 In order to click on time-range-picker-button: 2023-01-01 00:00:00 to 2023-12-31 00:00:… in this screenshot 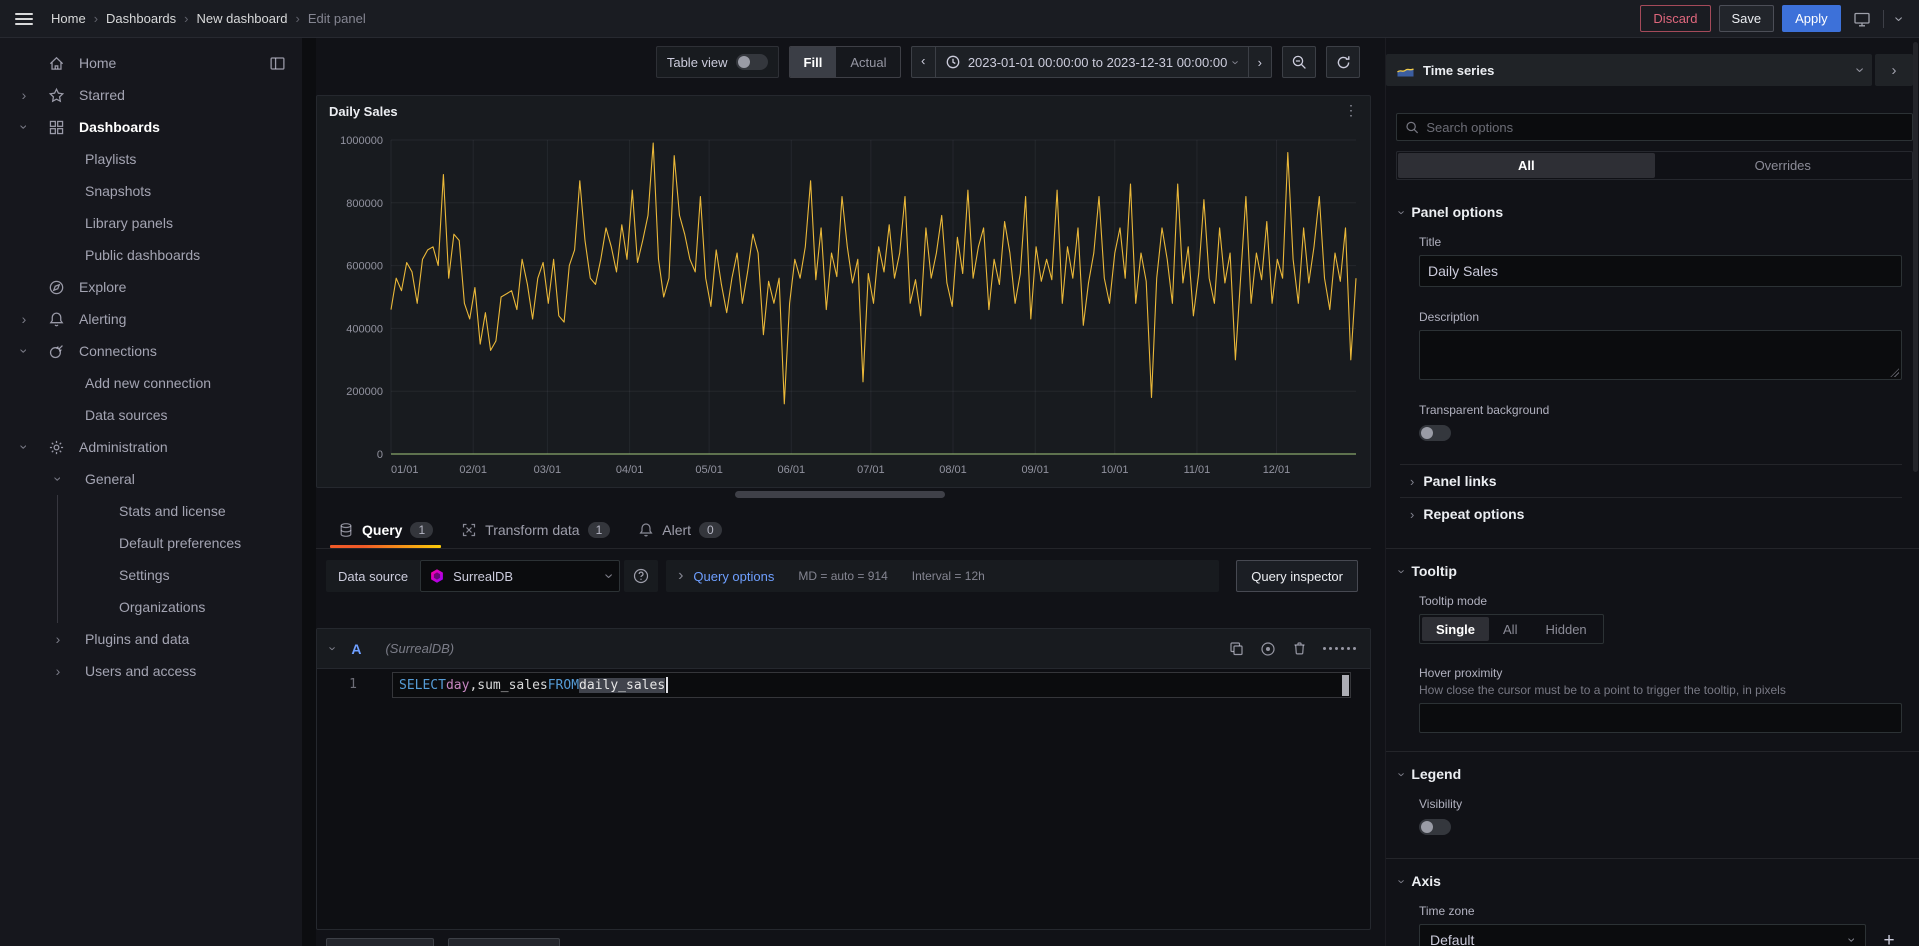, I will do `click(1092, 62)`.